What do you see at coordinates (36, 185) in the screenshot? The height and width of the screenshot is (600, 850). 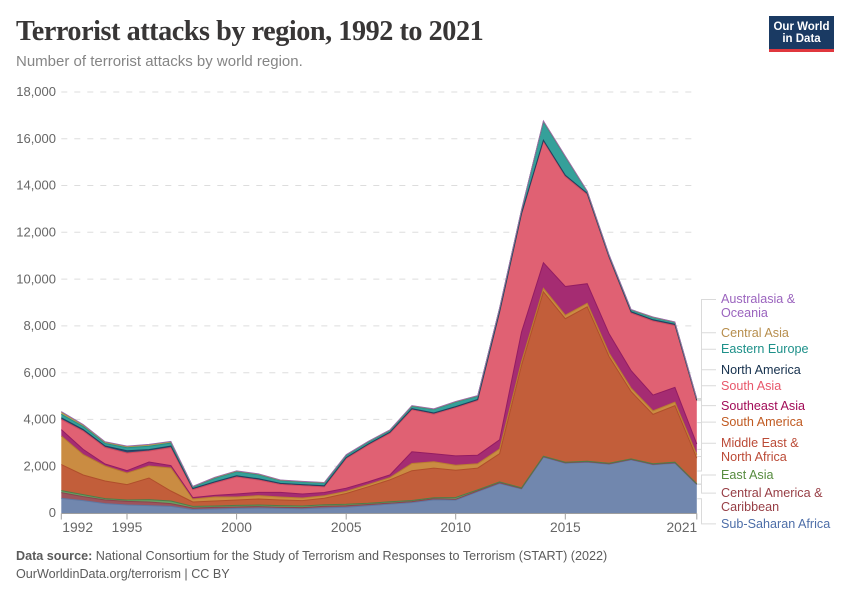 I see `svg-text: 14,000` at bounding box center [36, 185].